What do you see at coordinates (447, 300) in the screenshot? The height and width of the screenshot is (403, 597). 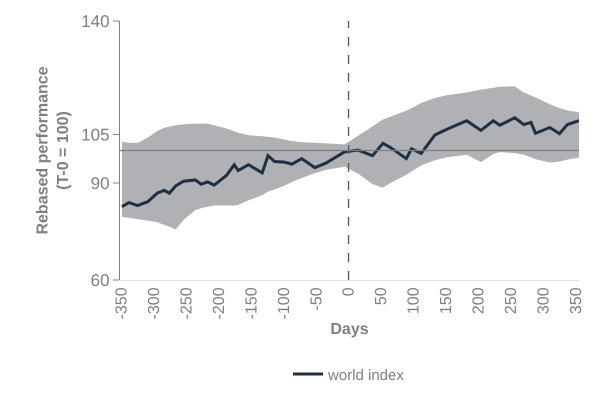 I see `x-tick-label: 150` at bounding box center [447, 300].